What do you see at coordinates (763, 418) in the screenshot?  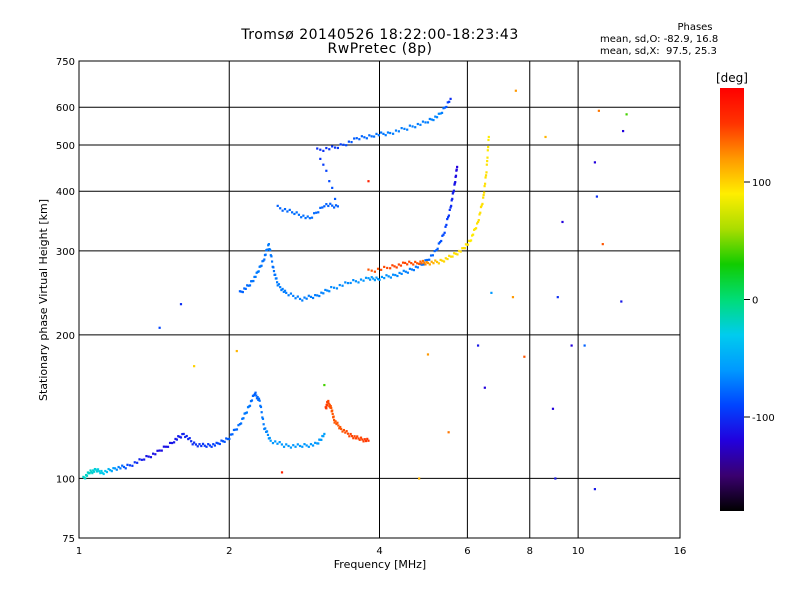 I see `colorbar-tick-label: -100` at bounding box center [763, 418].